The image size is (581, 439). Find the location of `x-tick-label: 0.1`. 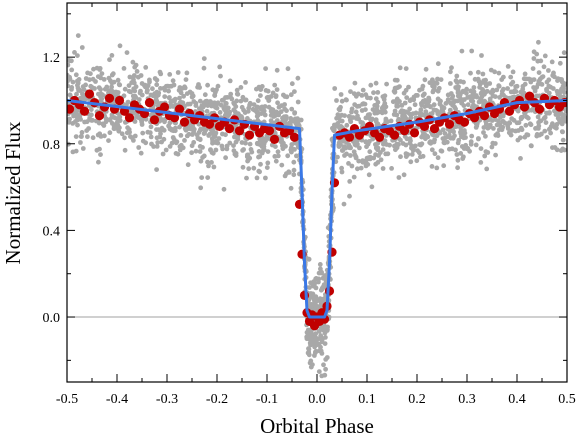

x-tick-label: 0.1 is located at coordinates (367, 399).